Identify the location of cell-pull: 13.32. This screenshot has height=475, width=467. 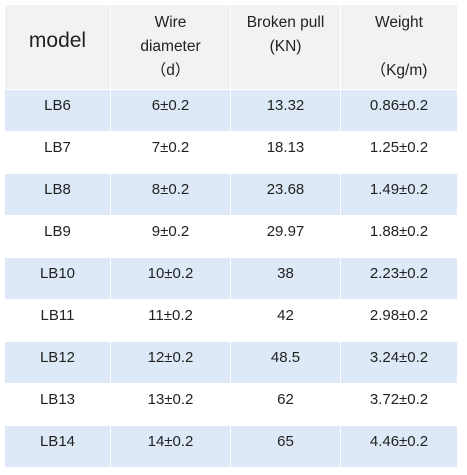
(286, 110).